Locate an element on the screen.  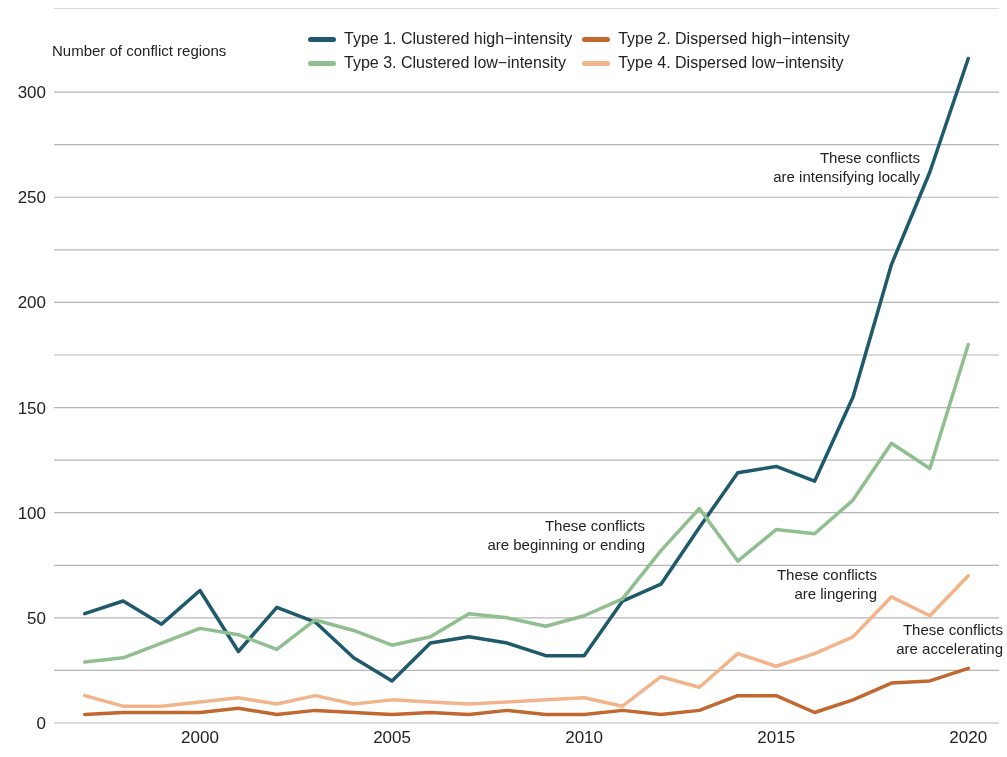
y-tick-label: 100 is located at coordinates (31, 513).